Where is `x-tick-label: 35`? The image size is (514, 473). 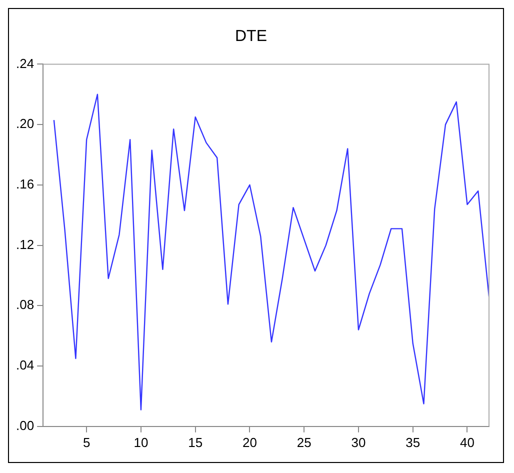
x-tick-label: 35 is located at coordinates (413, 442).